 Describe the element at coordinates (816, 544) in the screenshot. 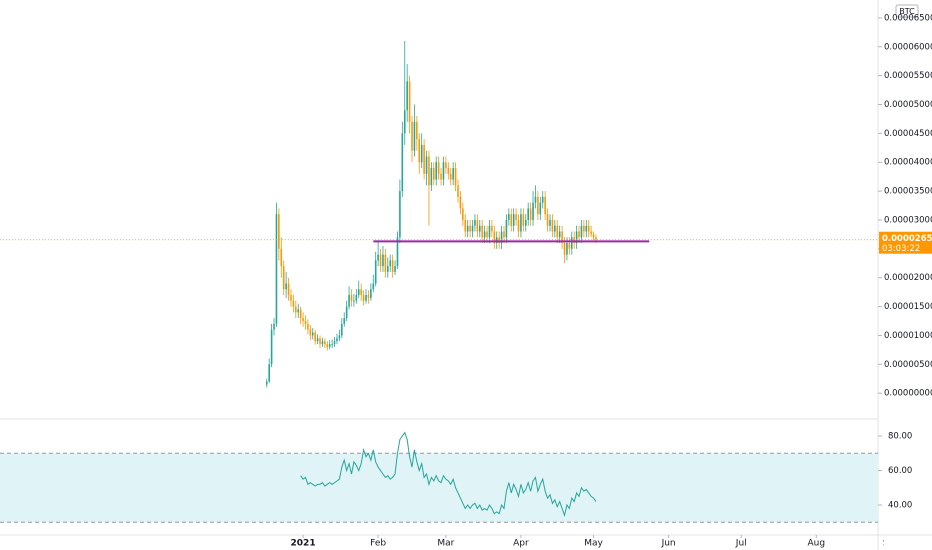

I see `x-tick-label: Aug` at that location.